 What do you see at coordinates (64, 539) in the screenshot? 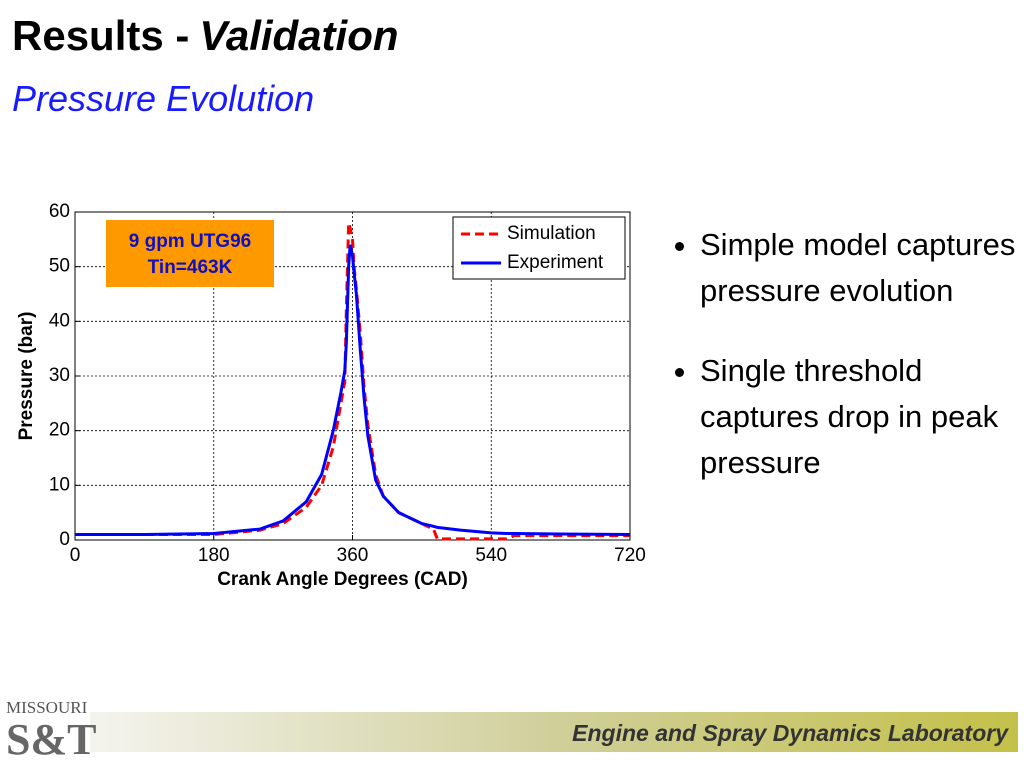
I see `y-tick-label: 0` at bounding box center [64, 539].